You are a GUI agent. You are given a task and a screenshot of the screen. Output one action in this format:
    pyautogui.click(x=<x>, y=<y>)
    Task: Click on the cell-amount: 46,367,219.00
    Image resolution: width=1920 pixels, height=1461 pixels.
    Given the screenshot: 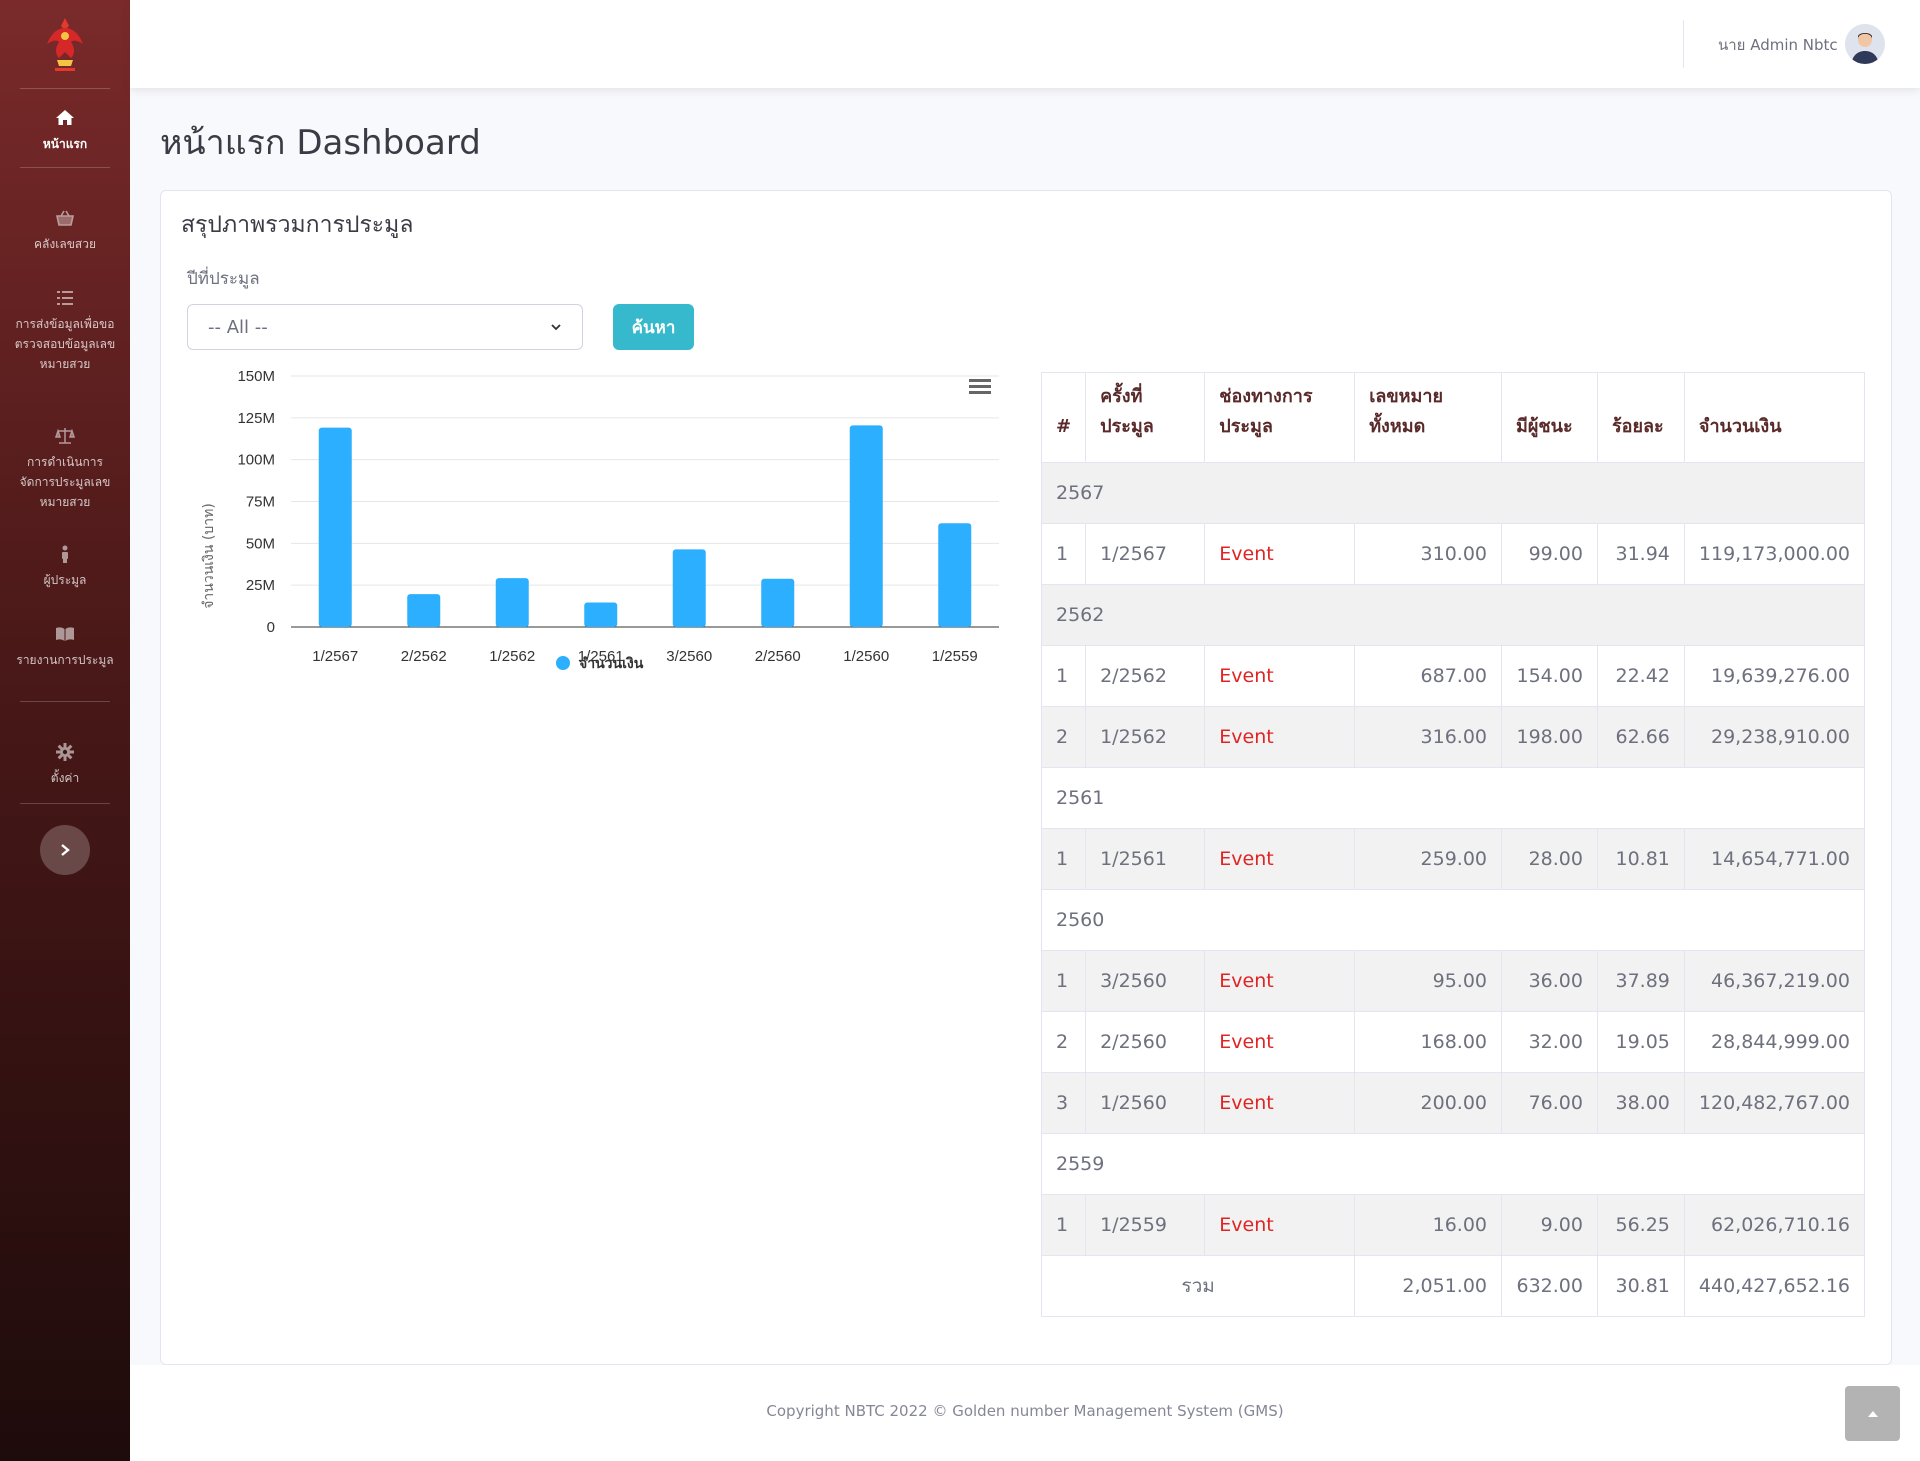 What is the action you would take?
    pyautogui.click(x=1774, y=981)
    